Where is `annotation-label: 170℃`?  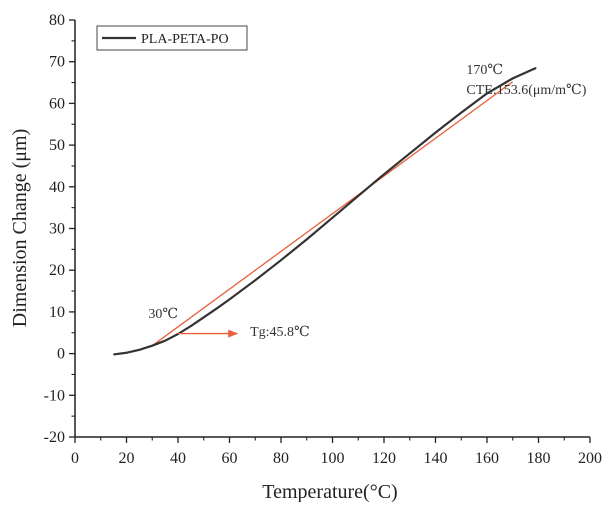
annotation-label: 170℃ is located at coordinates (484, 70).